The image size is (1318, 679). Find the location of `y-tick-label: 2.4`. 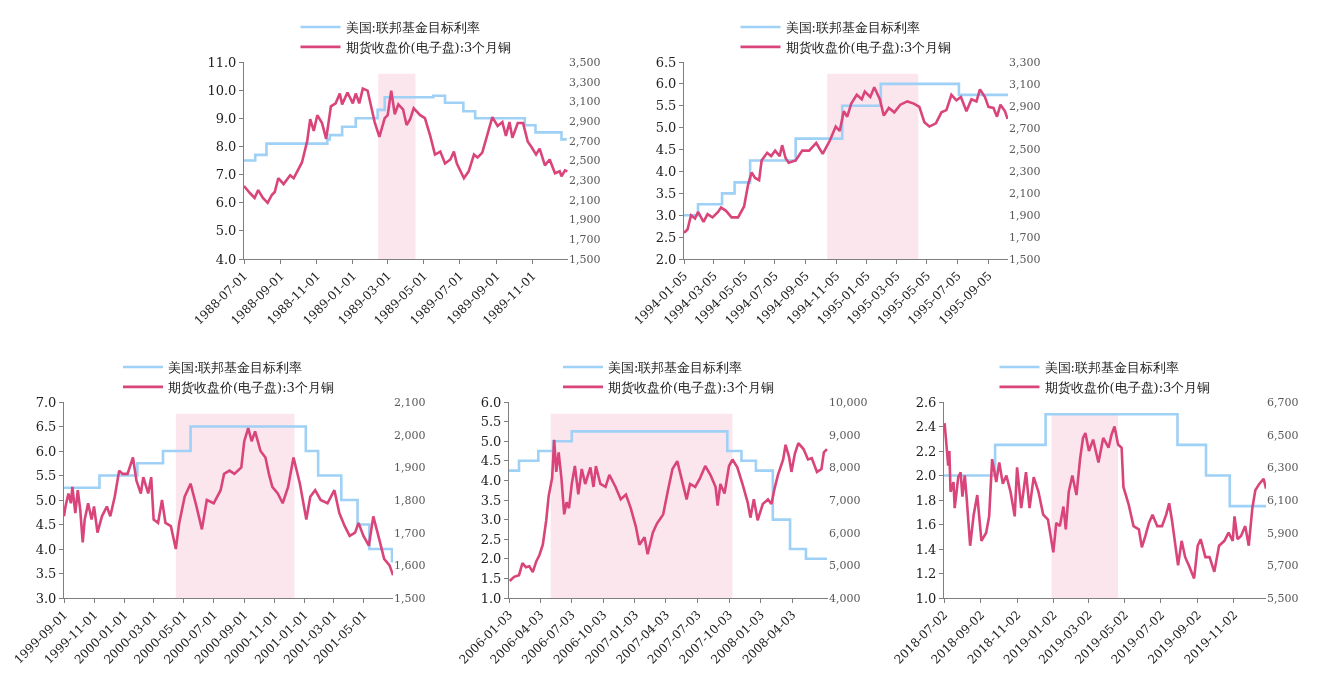

y-tick-label: 2.4 is located at coordinates (926, 427).